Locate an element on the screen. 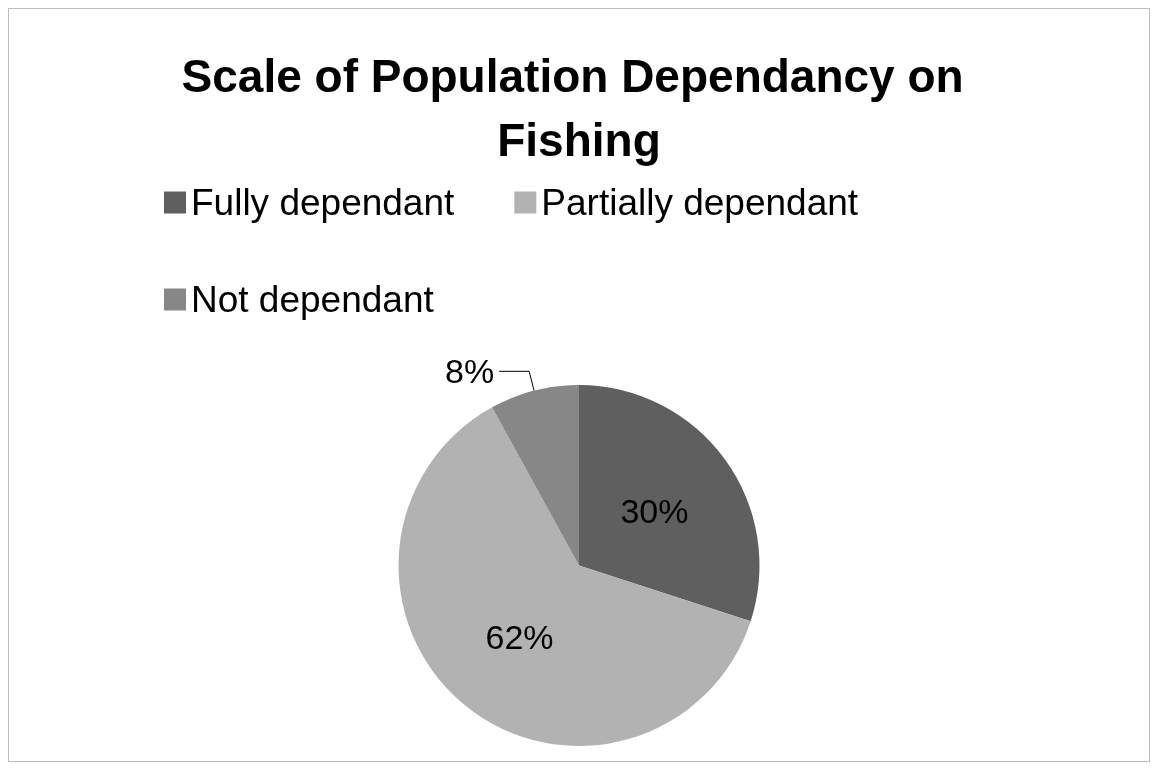 This screenshot has height=770, width=1159. legend-label: Not dependant is located at coordinates (313, 299).